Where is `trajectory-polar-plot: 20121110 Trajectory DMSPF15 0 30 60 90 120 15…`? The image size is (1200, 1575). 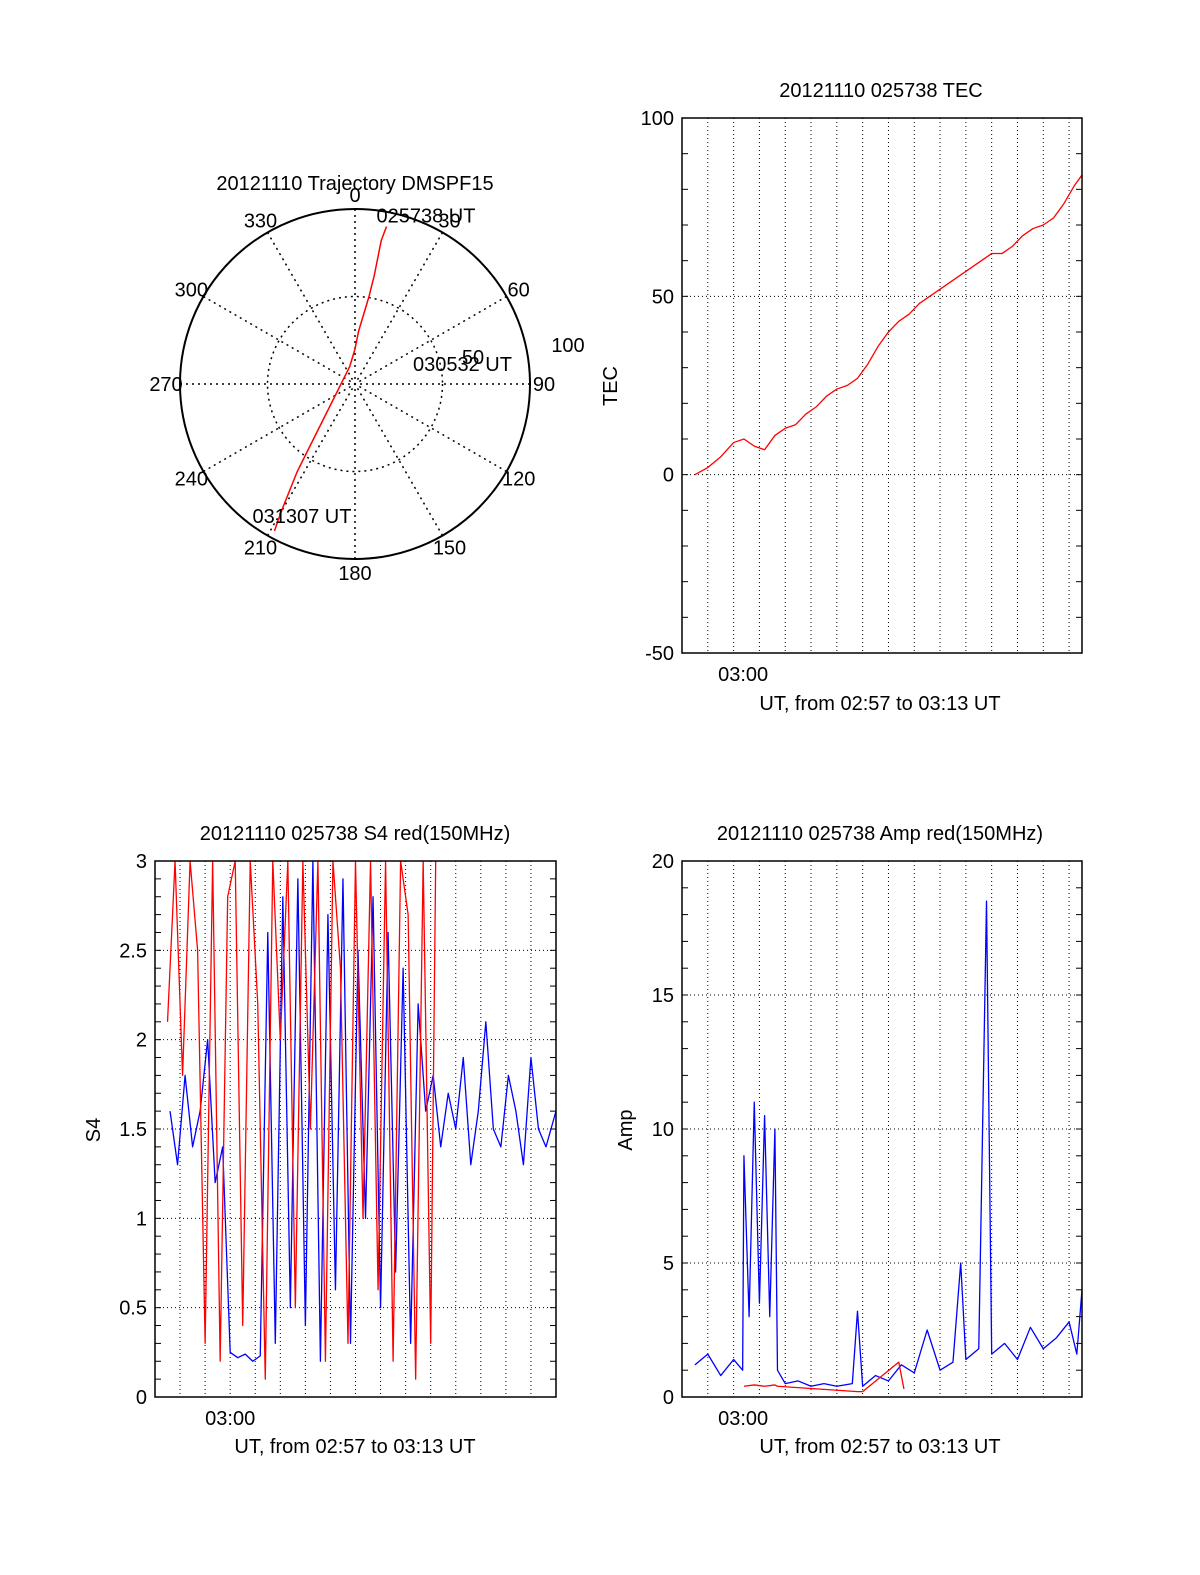 trajectory-polar-plot: 20121110 Trajectory DMSPF15 0 30 60 90 120 15… is located at coordinates (366, 379).